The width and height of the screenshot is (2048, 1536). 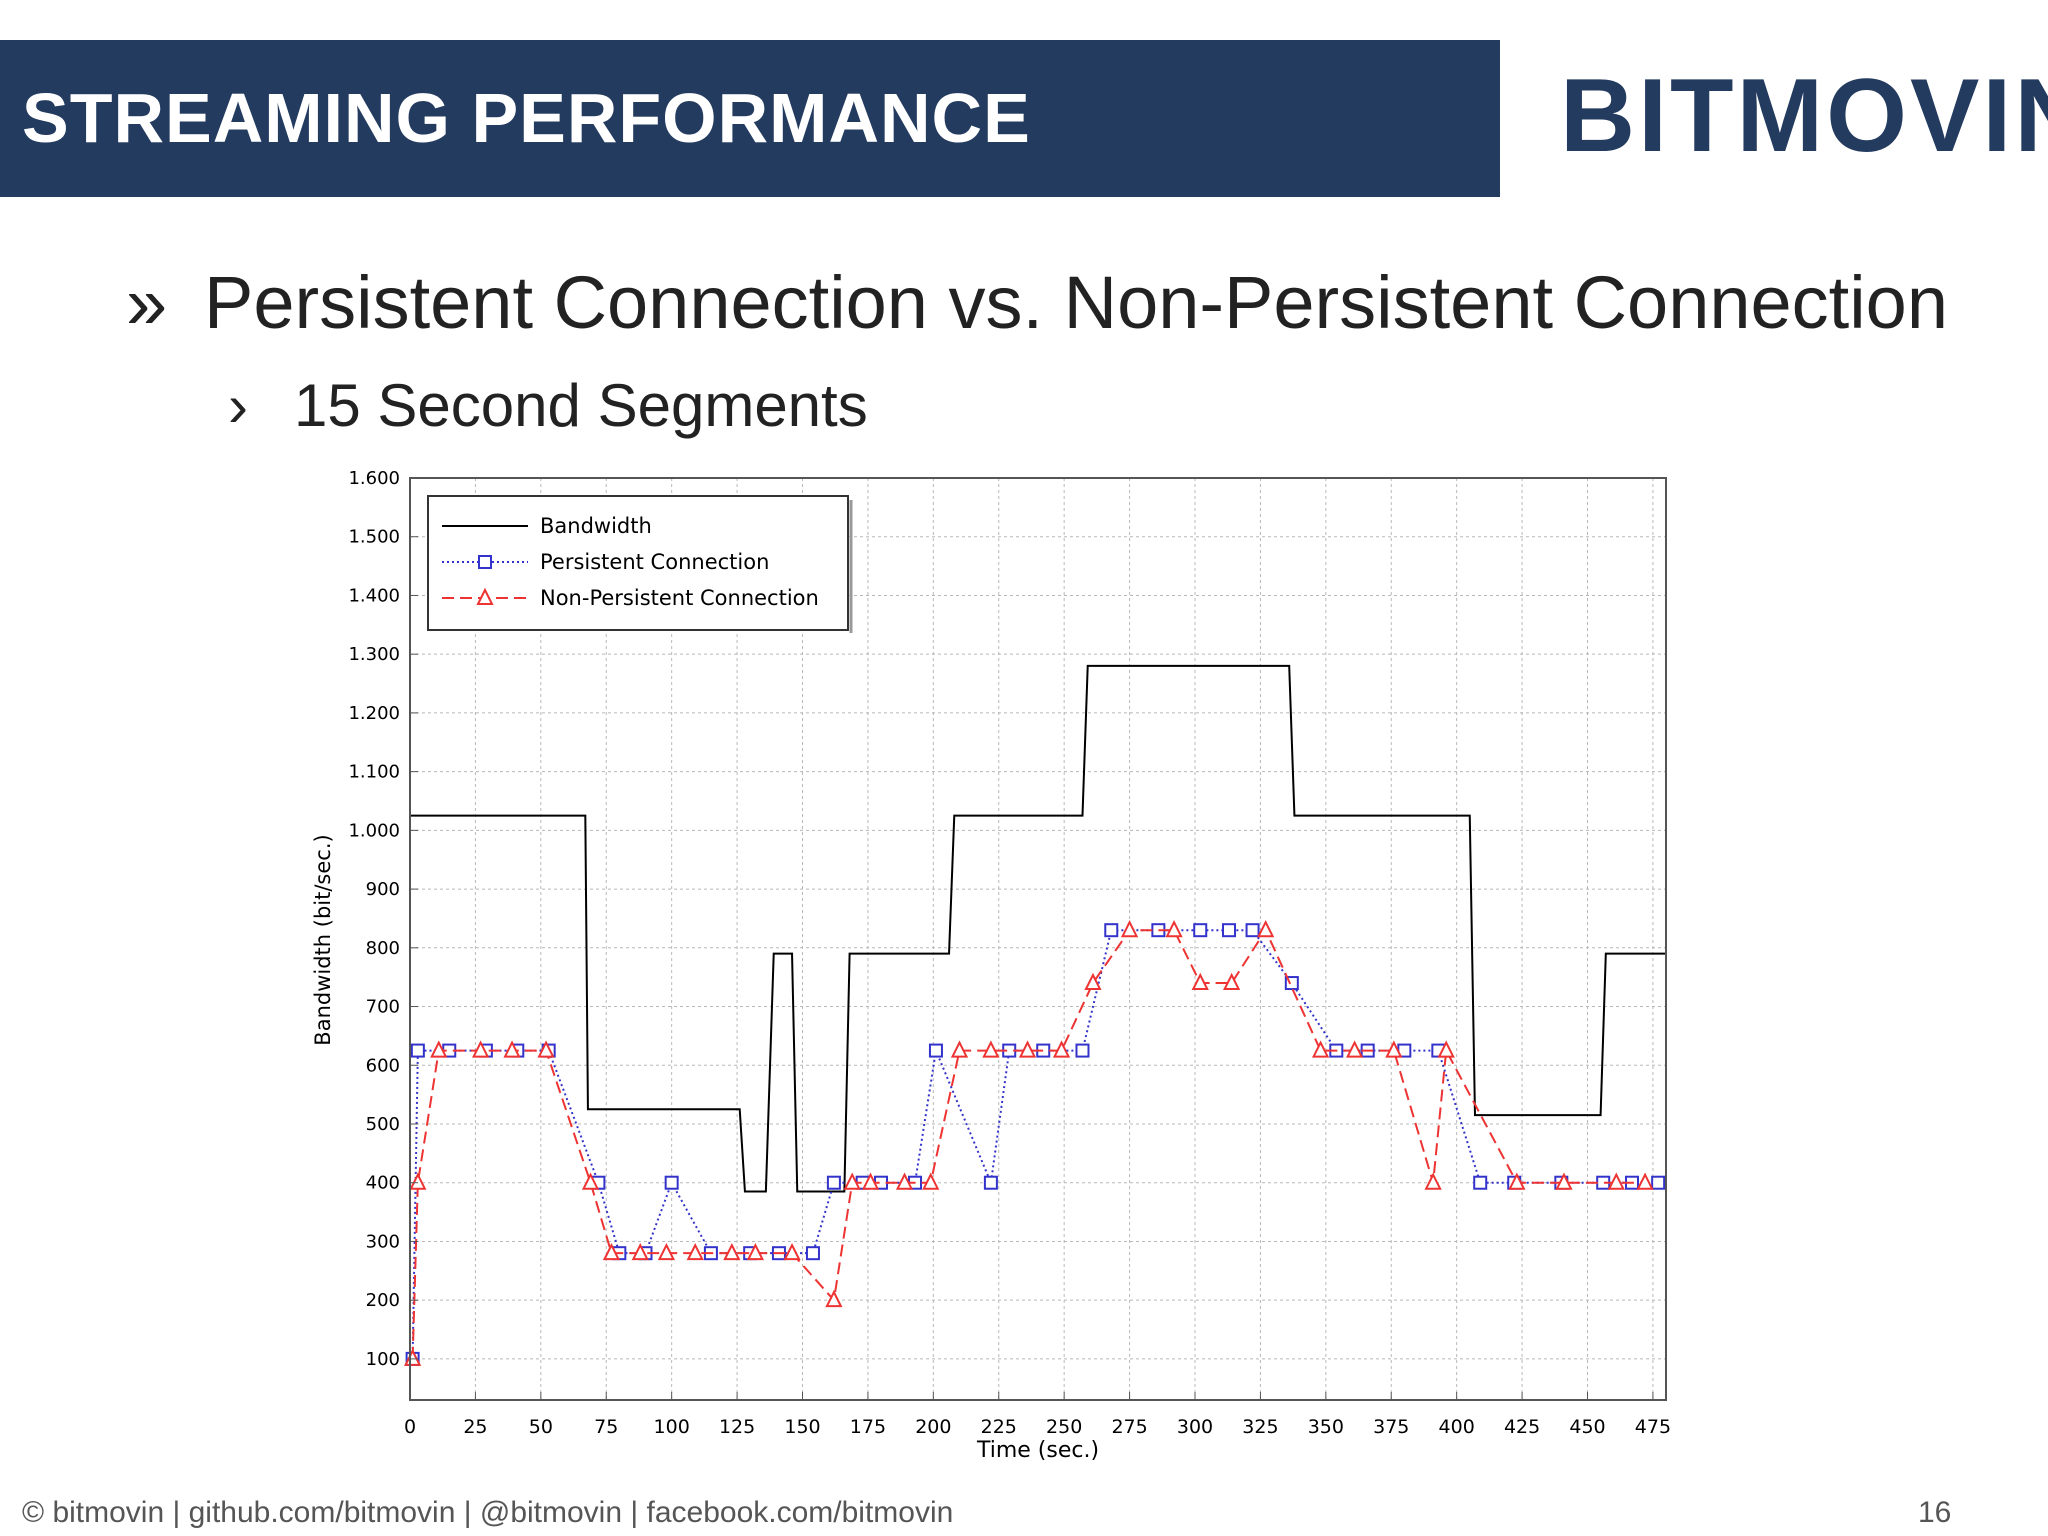 I want to click on legend-marker, so click(x=485, y=596).